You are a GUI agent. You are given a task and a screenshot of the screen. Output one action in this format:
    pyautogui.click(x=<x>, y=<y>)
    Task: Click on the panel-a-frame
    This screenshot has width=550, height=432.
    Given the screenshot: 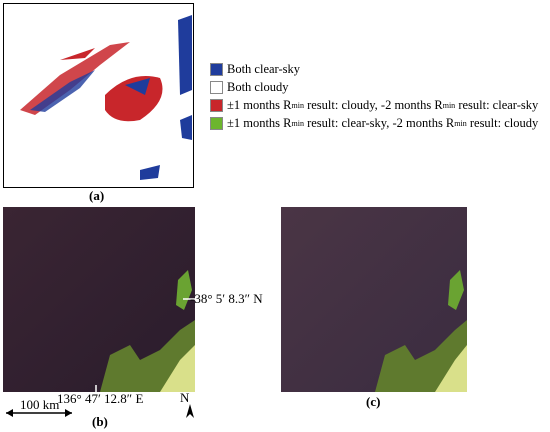 What is the action you would take?
    pyautogui.click(x=98, y=95)
    